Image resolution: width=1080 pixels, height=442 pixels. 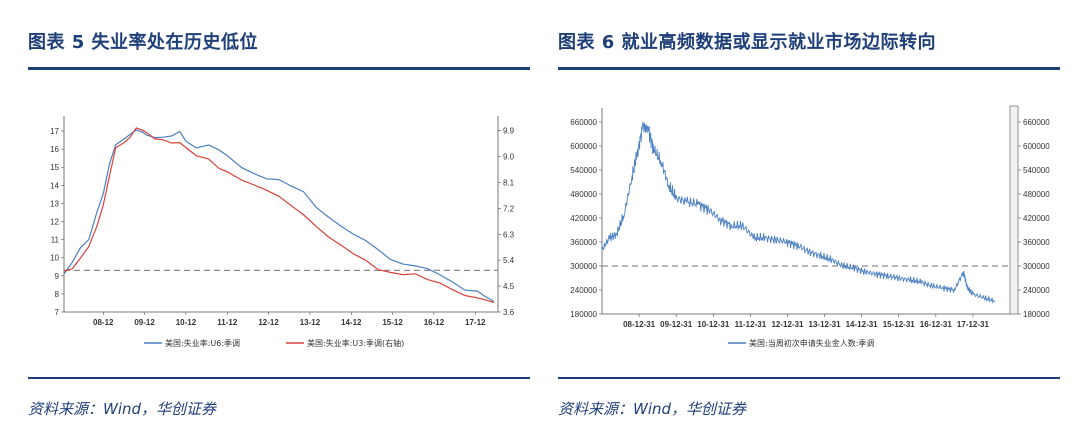 What do you see at coordinates (1036, 290) in the screenshot?
I see `y-right-tick-label: 240000` at bounding box center [1036, 290].